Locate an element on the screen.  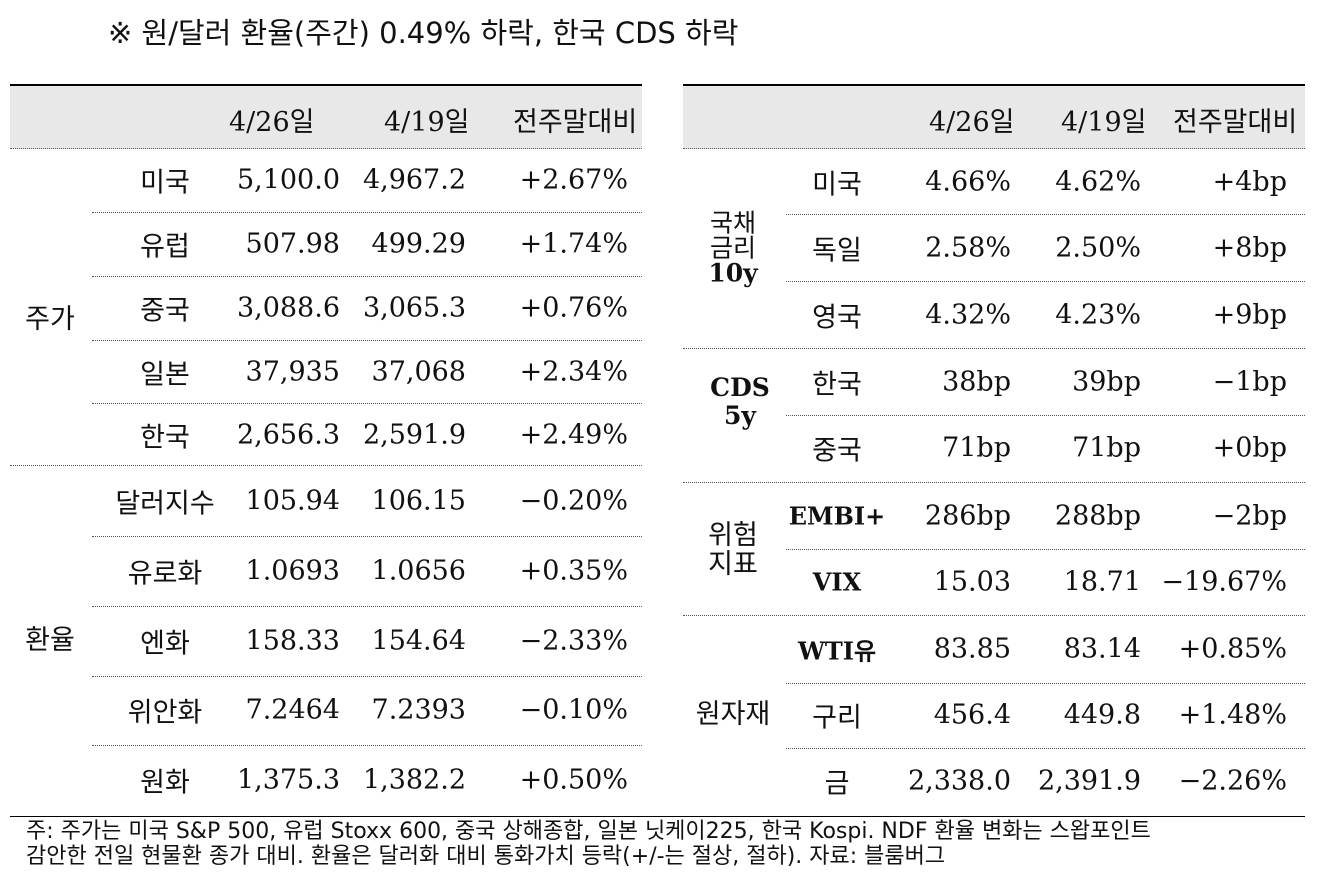
row-value-1: 83.85 is located at coordinates (972, 649).